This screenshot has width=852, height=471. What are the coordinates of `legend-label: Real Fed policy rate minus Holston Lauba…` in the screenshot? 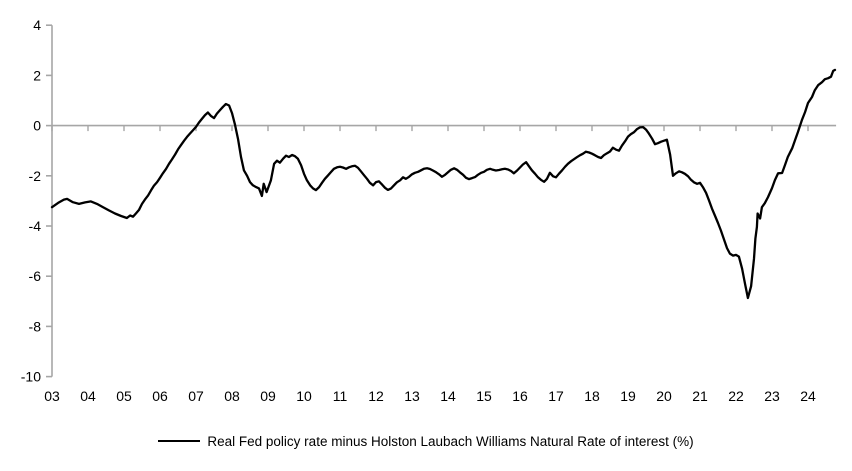 It's located at (450, 441).